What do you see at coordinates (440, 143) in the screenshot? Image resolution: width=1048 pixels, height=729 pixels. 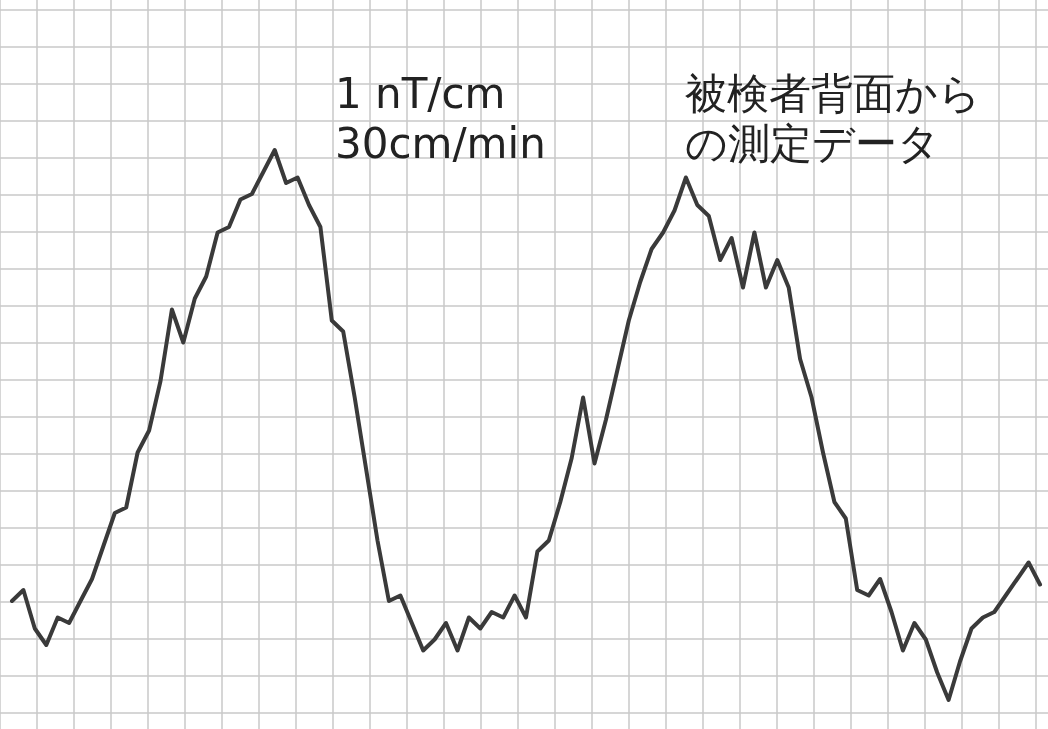 I see `annotation: 30cm/min` at bounding box center [440, 143].